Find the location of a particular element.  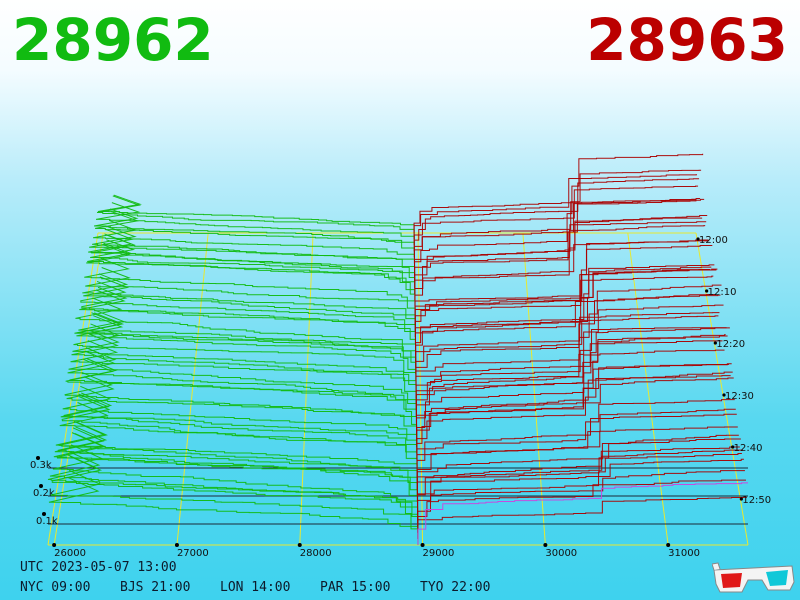

time-tick-label: 12:40 is located at coordinates (748, 448).